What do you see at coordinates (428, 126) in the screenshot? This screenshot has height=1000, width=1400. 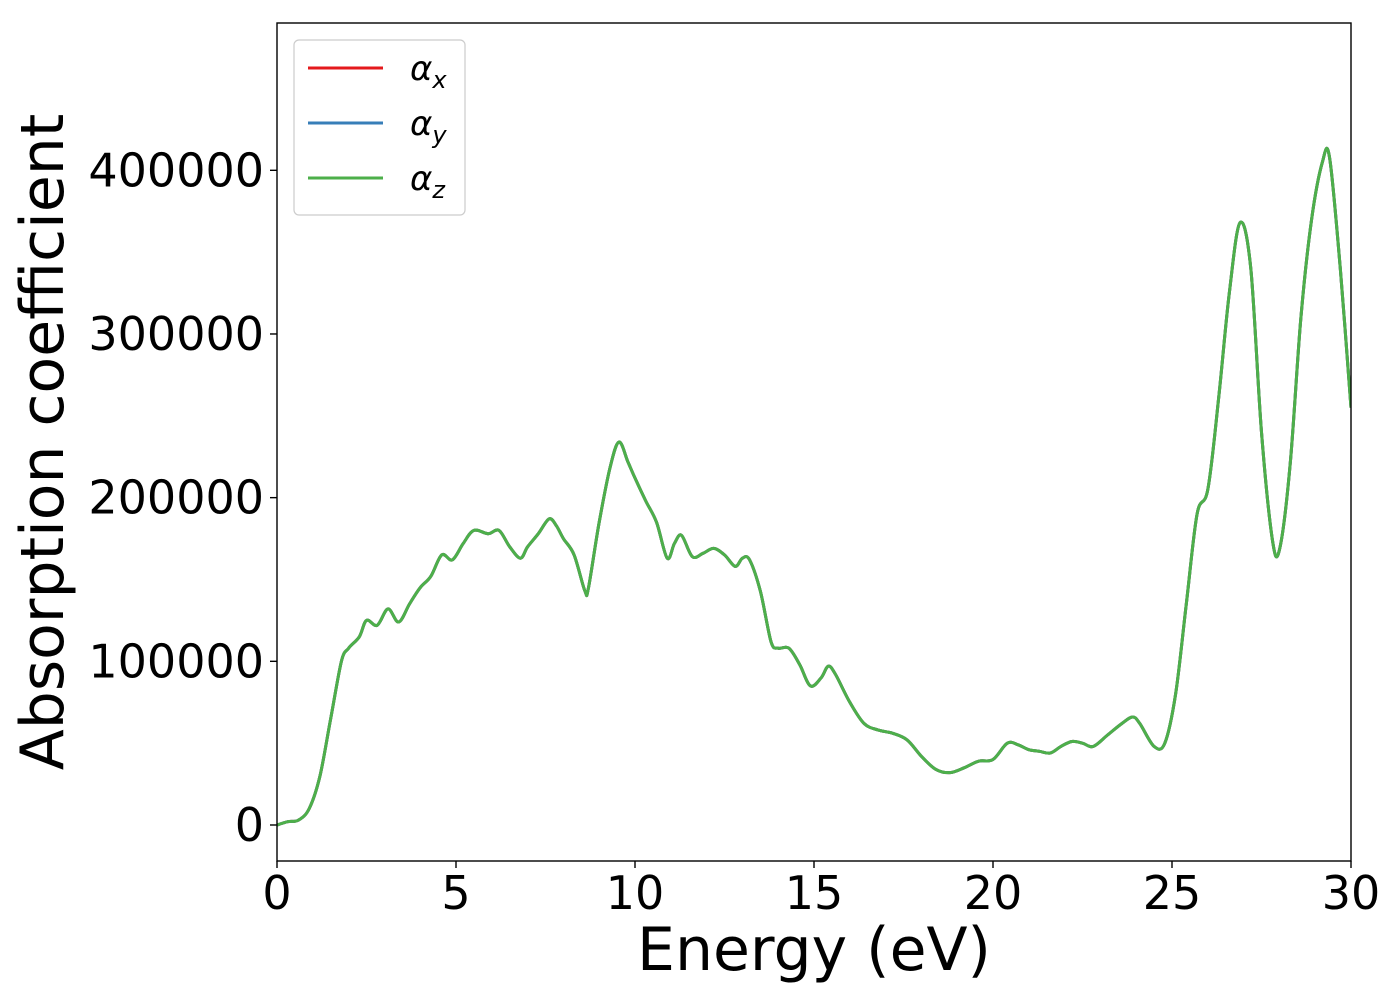 I see `legend-label-alpha-y: αy` at bounding box center [428, 126].